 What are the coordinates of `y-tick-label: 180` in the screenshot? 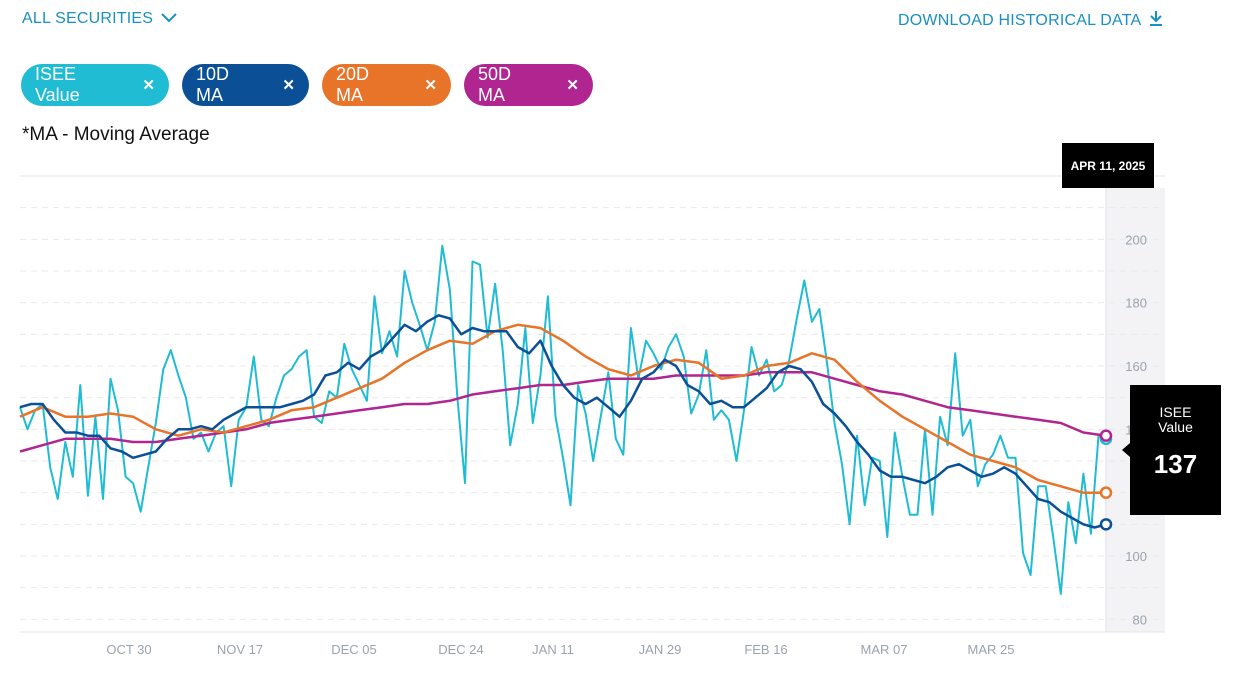 It's located at (1136, 303).